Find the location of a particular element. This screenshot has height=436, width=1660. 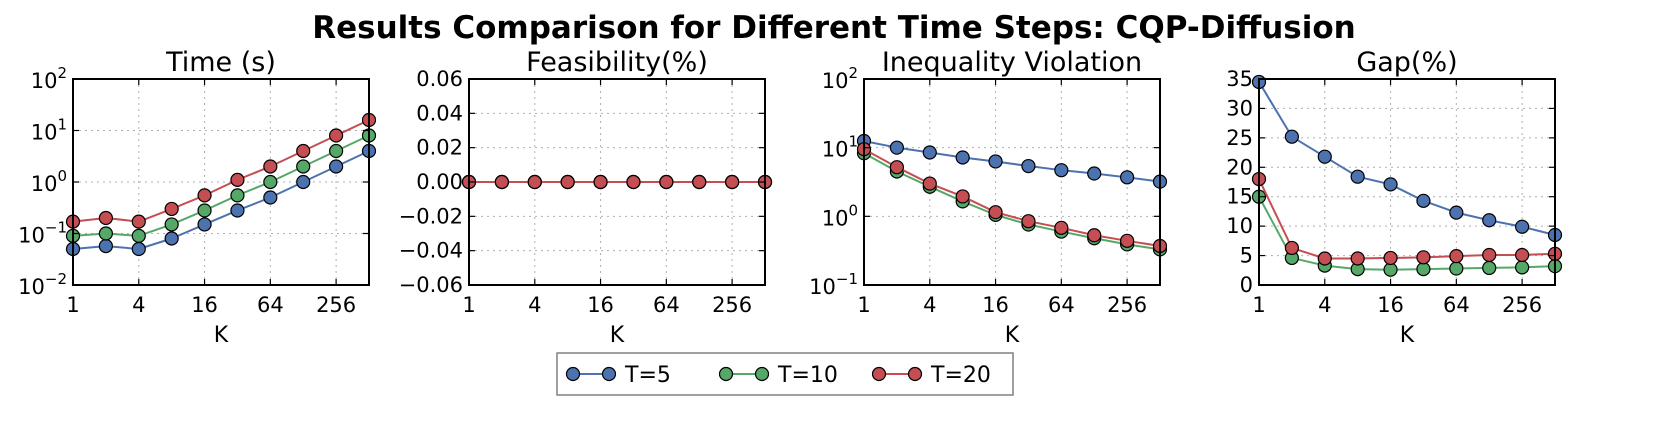

y-tick-label: 10⁻² is located at coordinates (42, 284).